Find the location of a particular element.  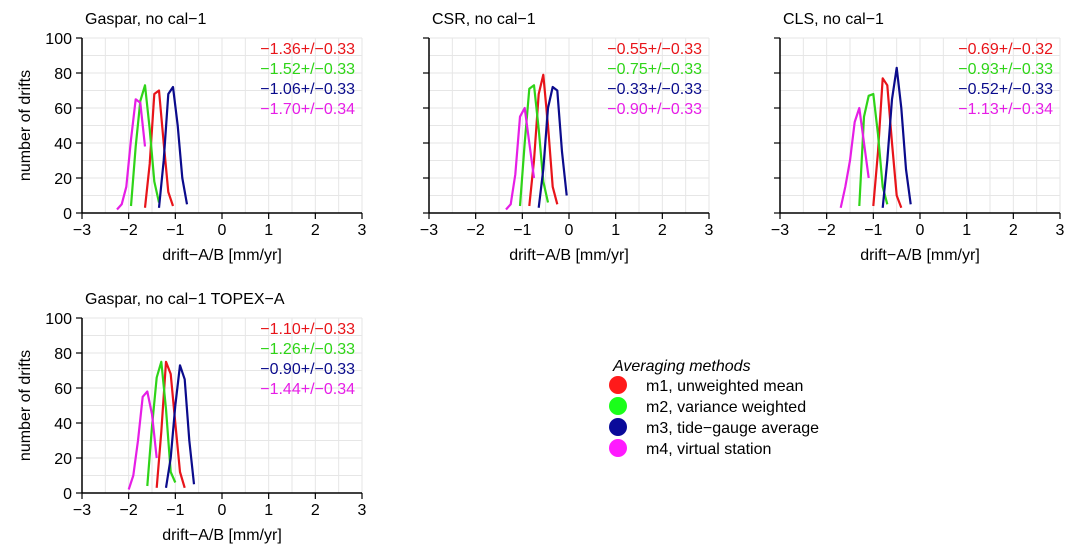

legend-item-m1: m1, unweighted mean is located at coordinates (706, 385).